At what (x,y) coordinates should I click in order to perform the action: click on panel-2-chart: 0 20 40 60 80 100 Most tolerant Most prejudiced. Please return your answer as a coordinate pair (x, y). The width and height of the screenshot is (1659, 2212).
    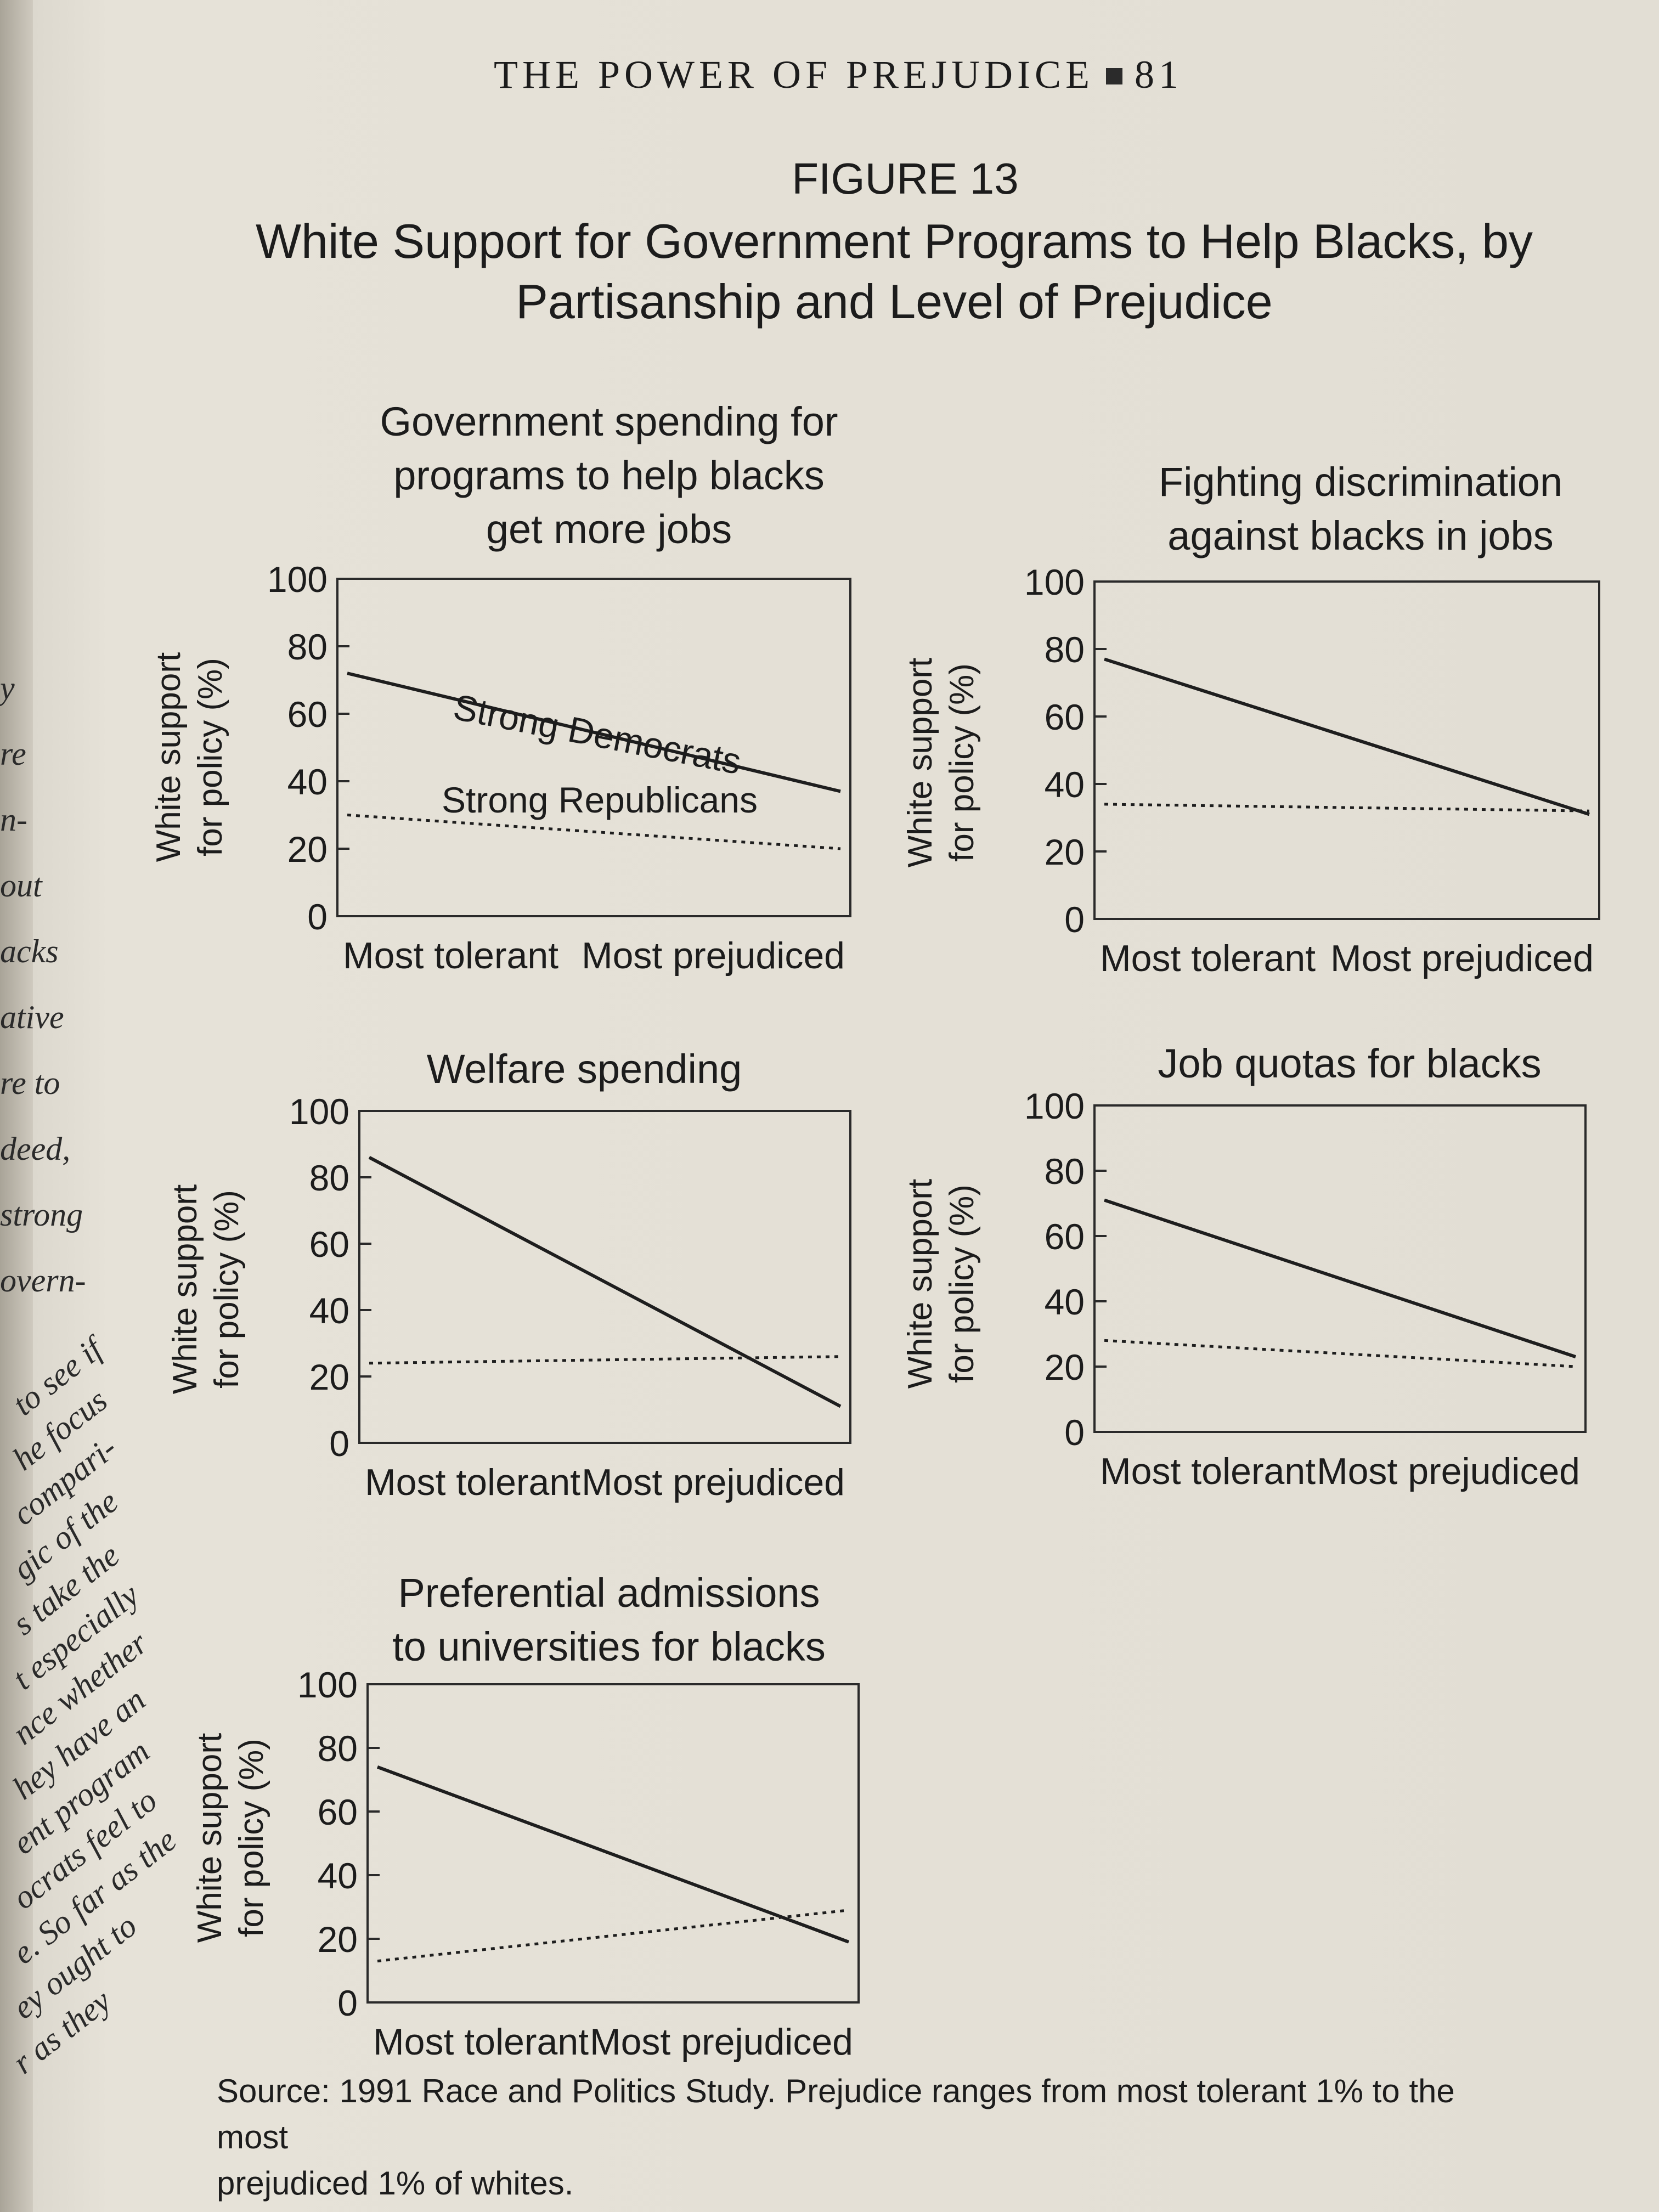
    Looking at the image, I should click on (1312, 770).